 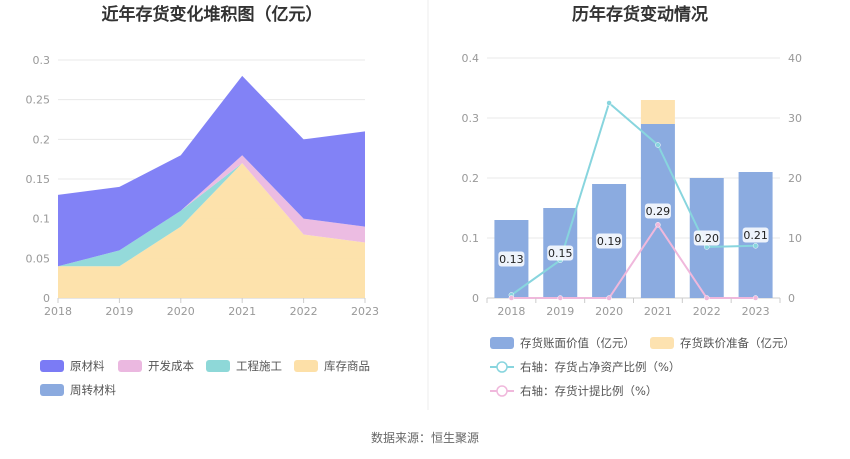 I want to click on left-y-tick-label: 0.1, so click(x=42, y=219).